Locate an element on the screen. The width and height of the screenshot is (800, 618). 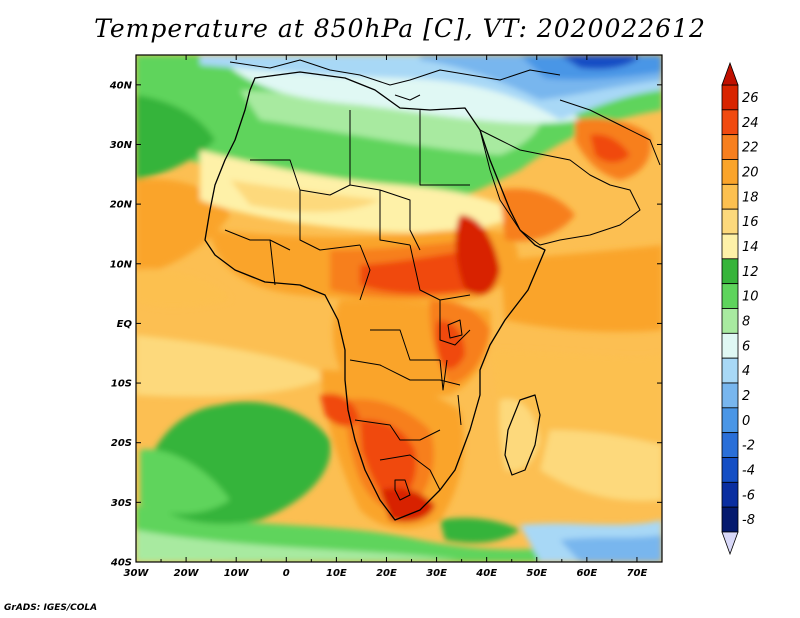
lon-tick-label: 60E is located at coordinates (586, 573).